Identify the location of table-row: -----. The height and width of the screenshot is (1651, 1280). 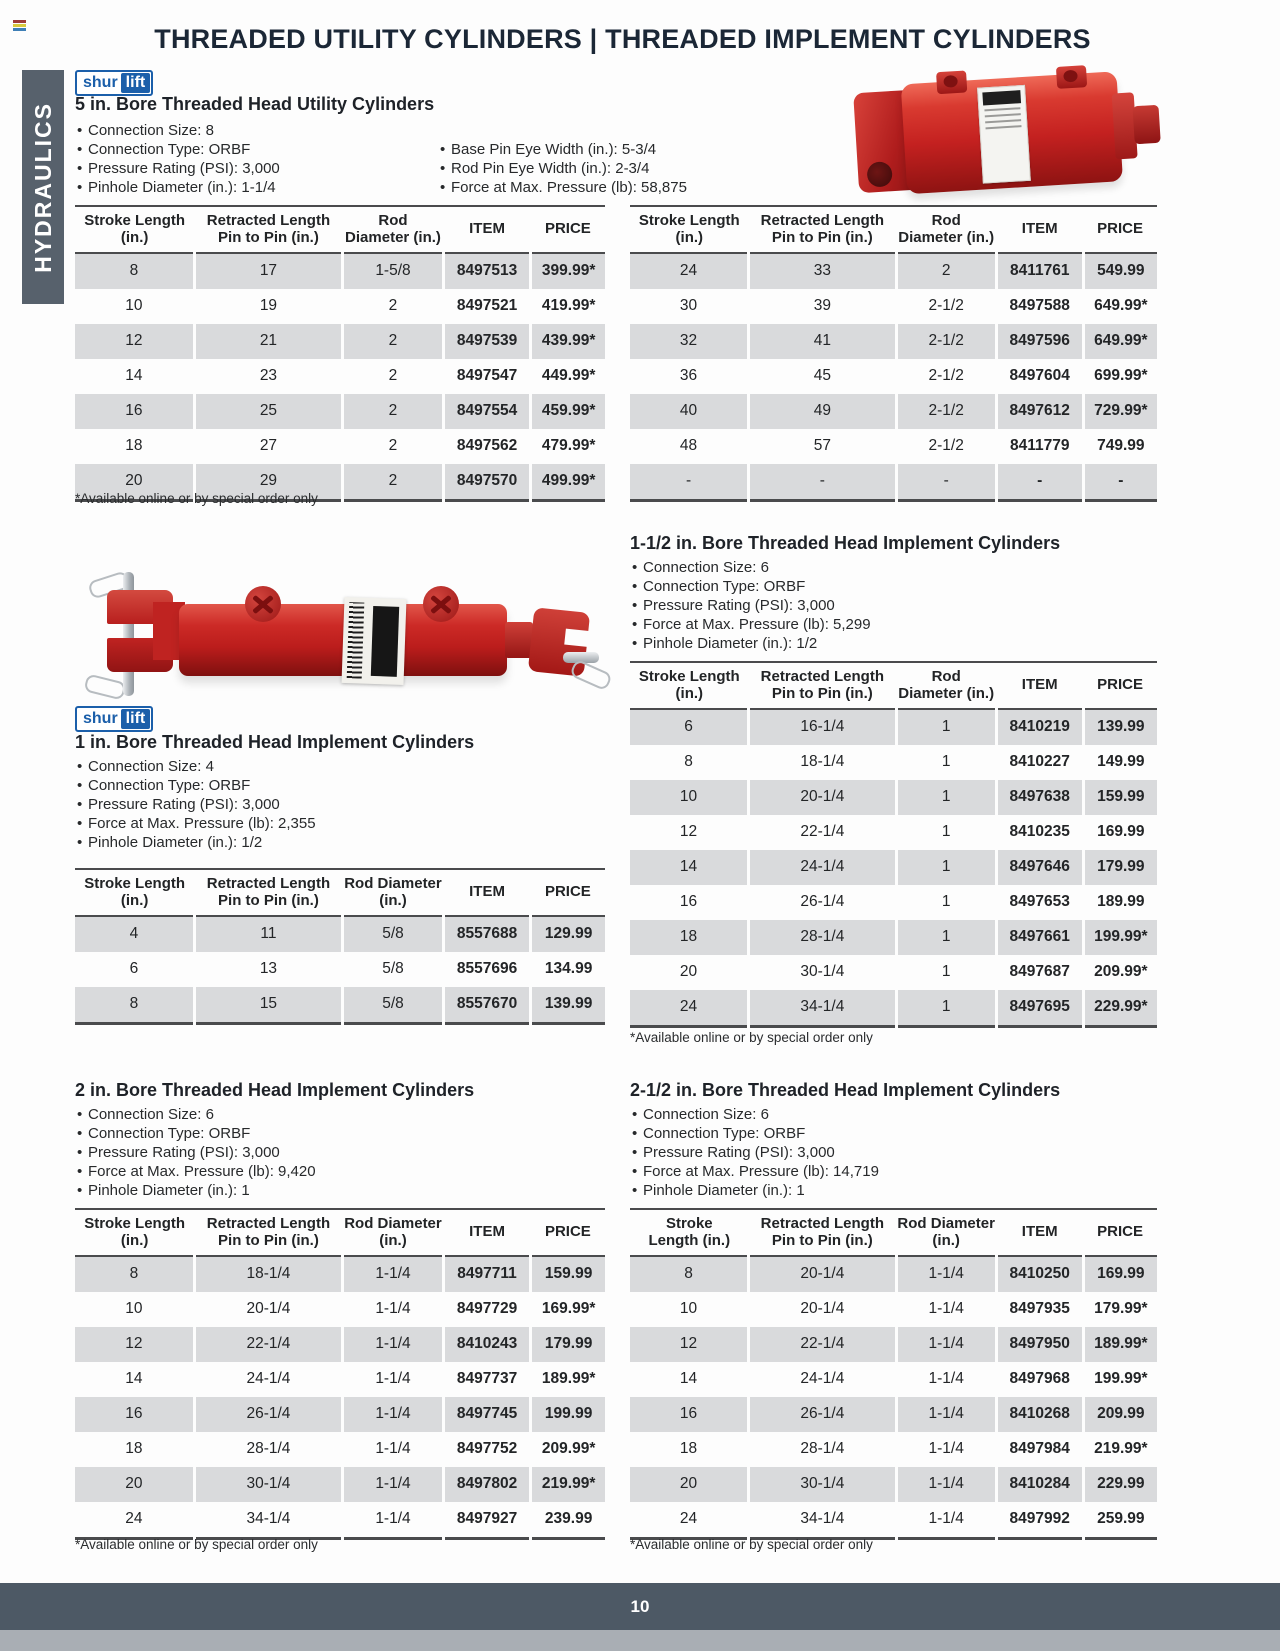
(893, 482).